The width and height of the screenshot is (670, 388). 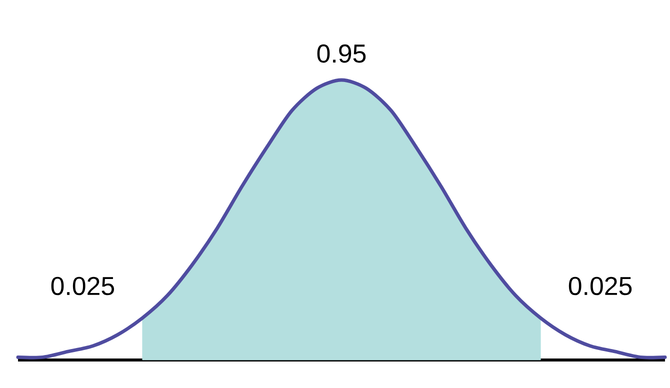 What do you see at coordinates (341, 53) in the screenshot?
I see `text: 0.95` at bounding box center [341, 53].